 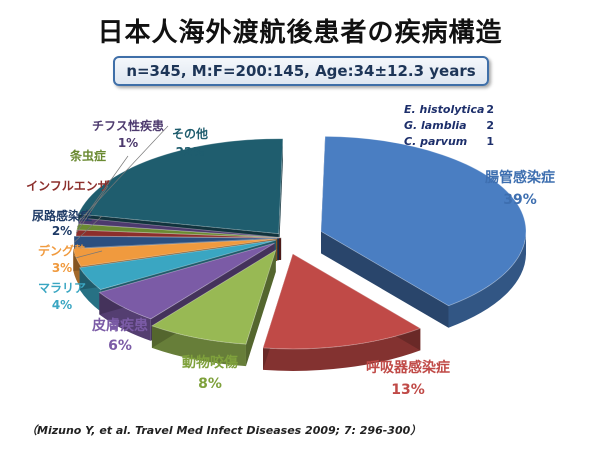 What do you see at coordinates (520, 200) in the screenshot?
I see `slice-value-0: 39%` at bounding box center [520, 200].